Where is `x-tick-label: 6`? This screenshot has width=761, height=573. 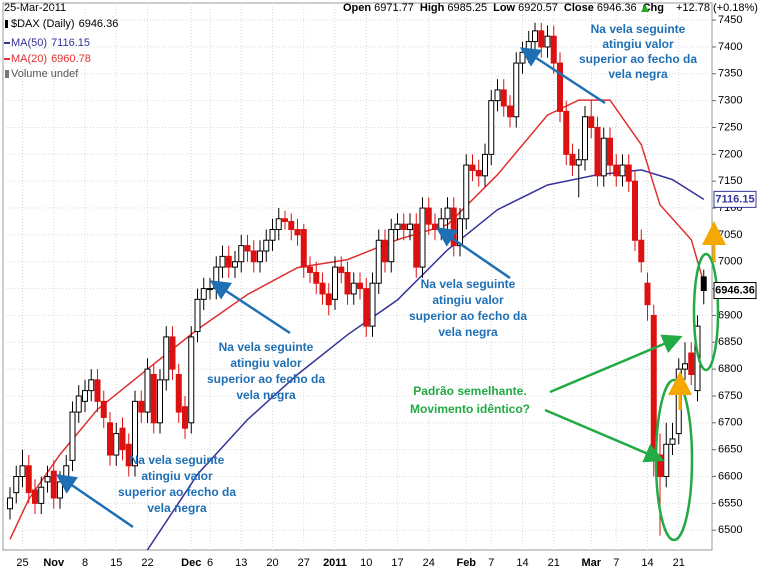
x-tick-label: 6 is located at coordinates (210, 563).